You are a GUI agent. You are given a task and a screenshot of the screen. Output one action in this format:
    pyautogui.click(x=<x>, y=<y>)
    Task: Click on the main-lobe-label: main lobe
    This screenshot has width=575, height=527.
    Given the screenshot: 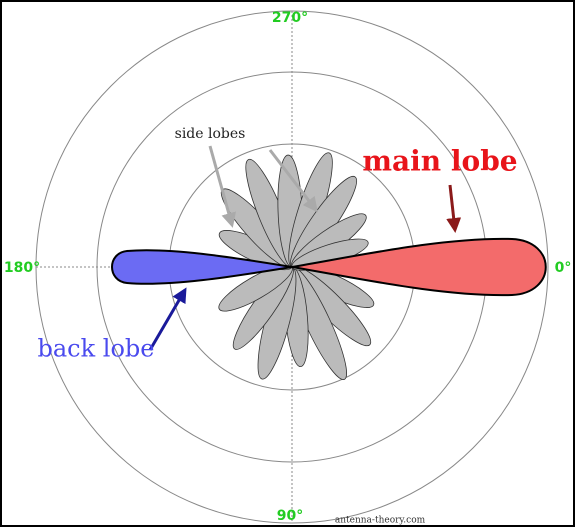 What is the action you would take?
    pyautogui.click(x=439, y=161)
    